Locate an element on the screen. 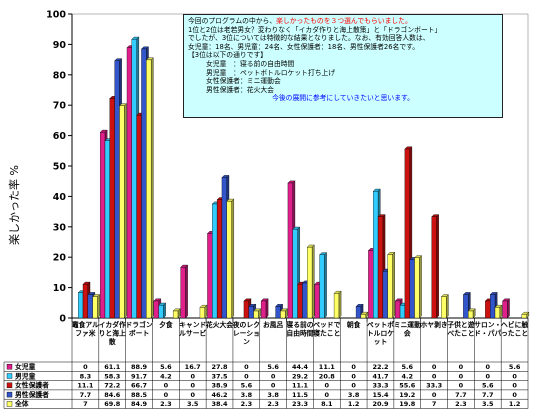 The image size is (536, 415). table-cell: 58.3 is located at coordinates (112, 376).